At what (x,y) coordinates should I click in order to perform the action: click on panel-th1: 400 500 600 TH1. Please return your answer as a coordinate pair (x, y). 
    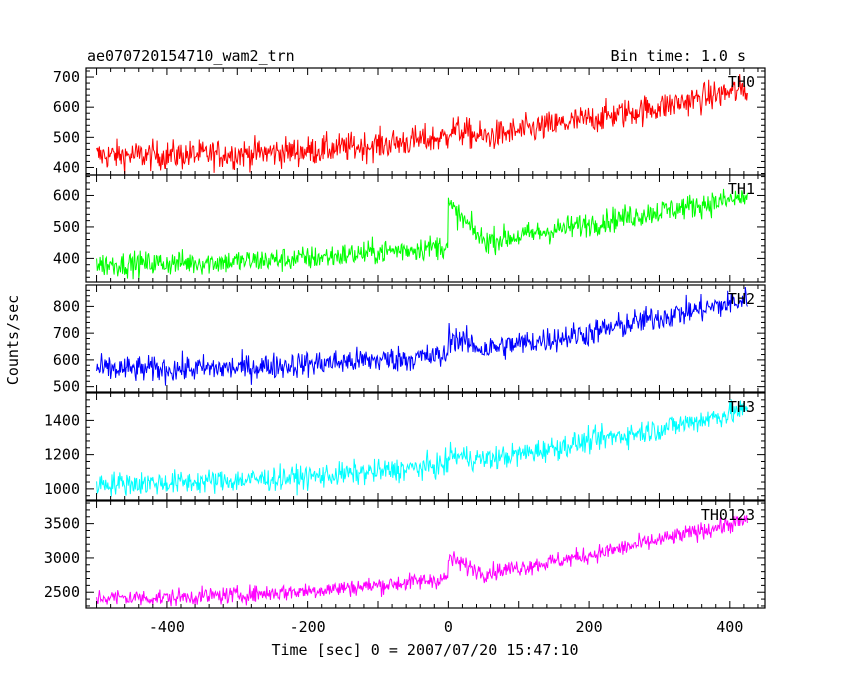
    Looking at the image, I should click on (409, 228).